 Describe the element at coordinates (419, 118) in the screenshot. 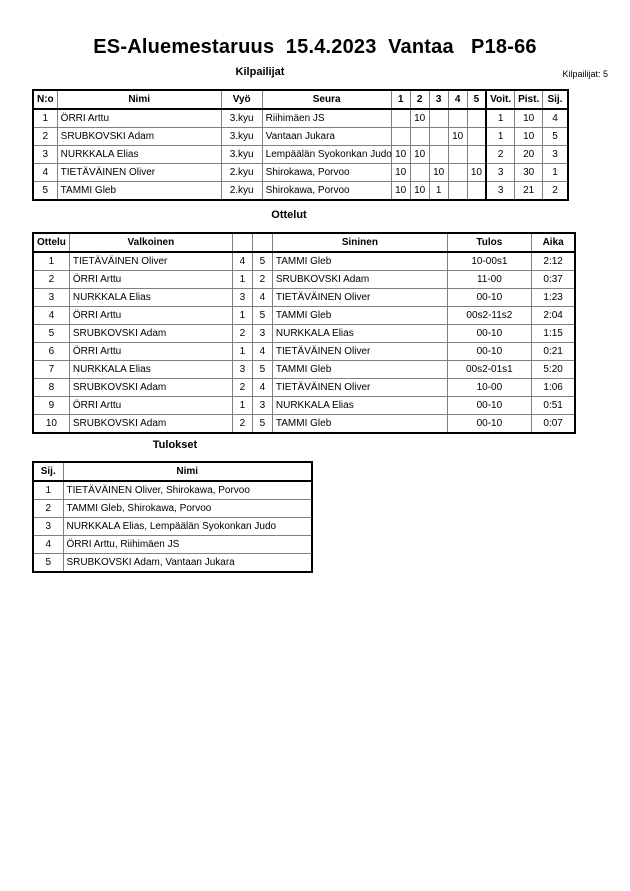

I see `competitor-match-score-2: 10` at that location.